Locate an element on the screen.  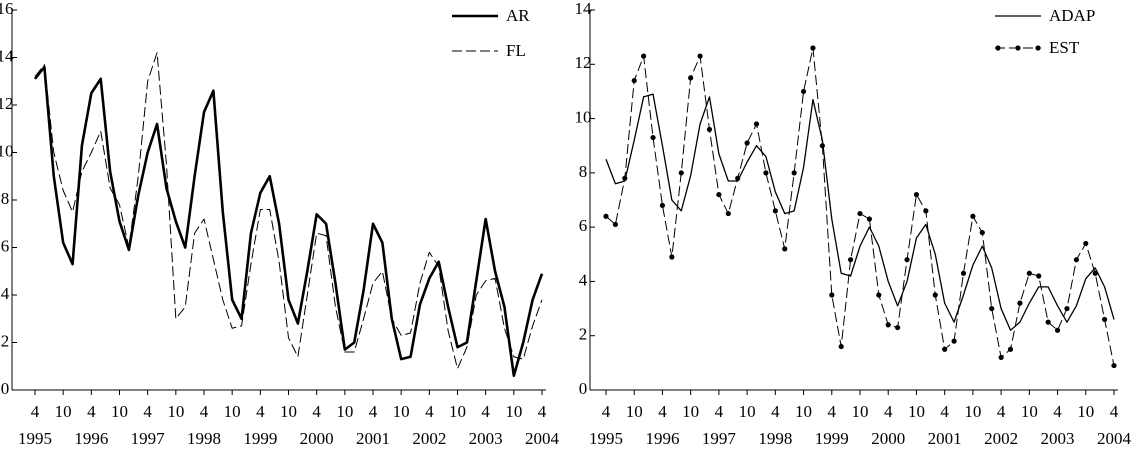
x-group-label: 2000 is located at coordinates (888, 438).